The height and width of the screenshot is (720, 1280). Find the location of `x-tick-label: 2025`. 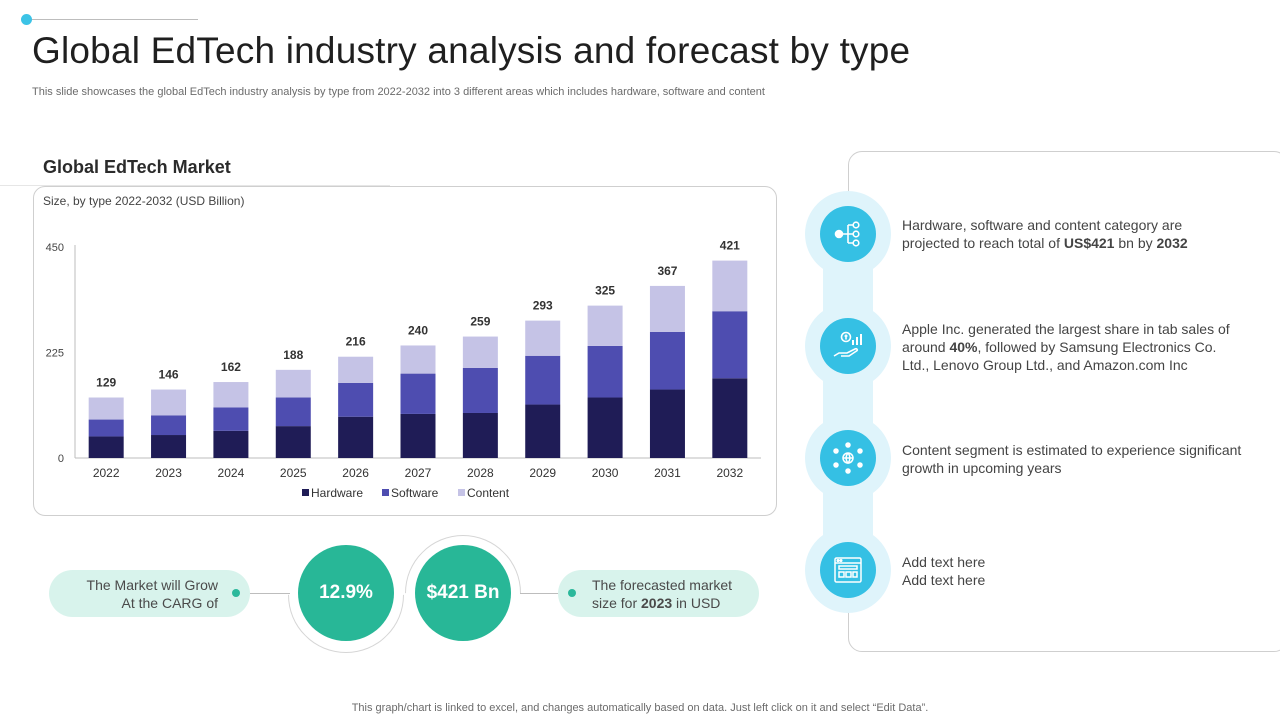

x-tick-label: 2025 is located at coordinates (293, 473).